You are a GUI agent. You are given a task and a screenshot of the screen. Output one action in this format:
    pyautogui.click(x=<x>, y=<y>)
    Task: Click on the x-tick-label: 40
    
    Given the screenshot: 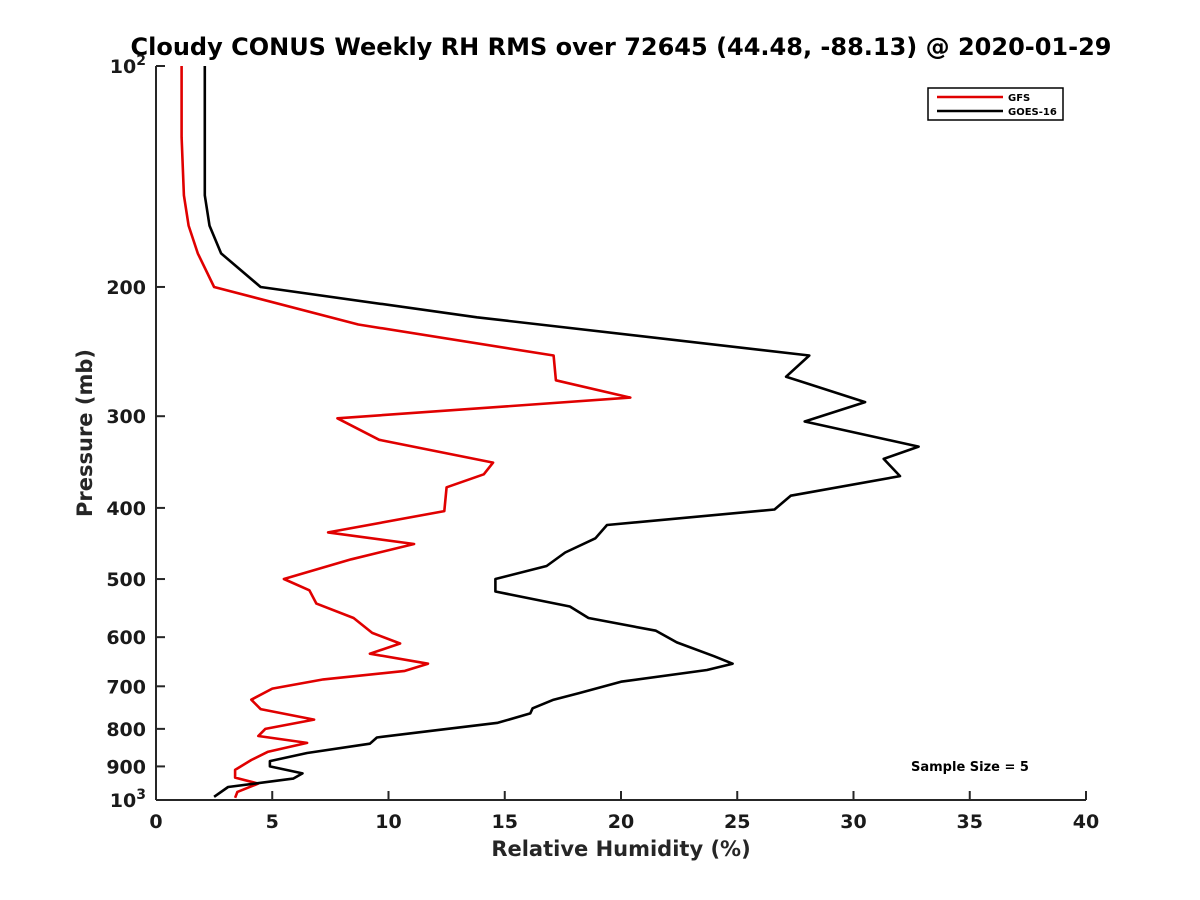 What is the action you would take?
    pyautogui.click(x=1086, y=822)
    